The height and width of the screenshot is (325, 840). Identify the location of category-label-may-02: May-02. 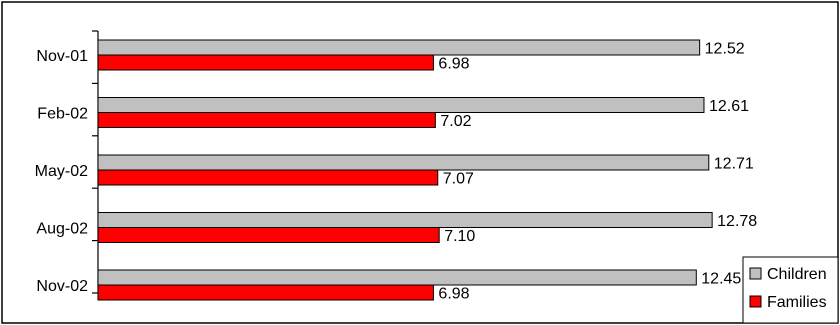
(61, 171).